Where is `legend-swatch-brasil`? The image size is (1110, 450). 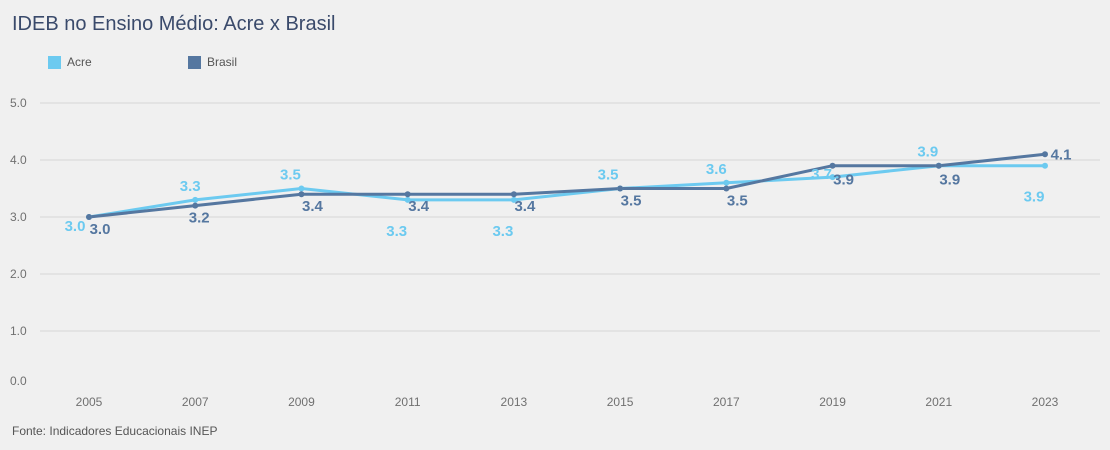
legend-swatch-brasil is located at coordinates (194, 62).